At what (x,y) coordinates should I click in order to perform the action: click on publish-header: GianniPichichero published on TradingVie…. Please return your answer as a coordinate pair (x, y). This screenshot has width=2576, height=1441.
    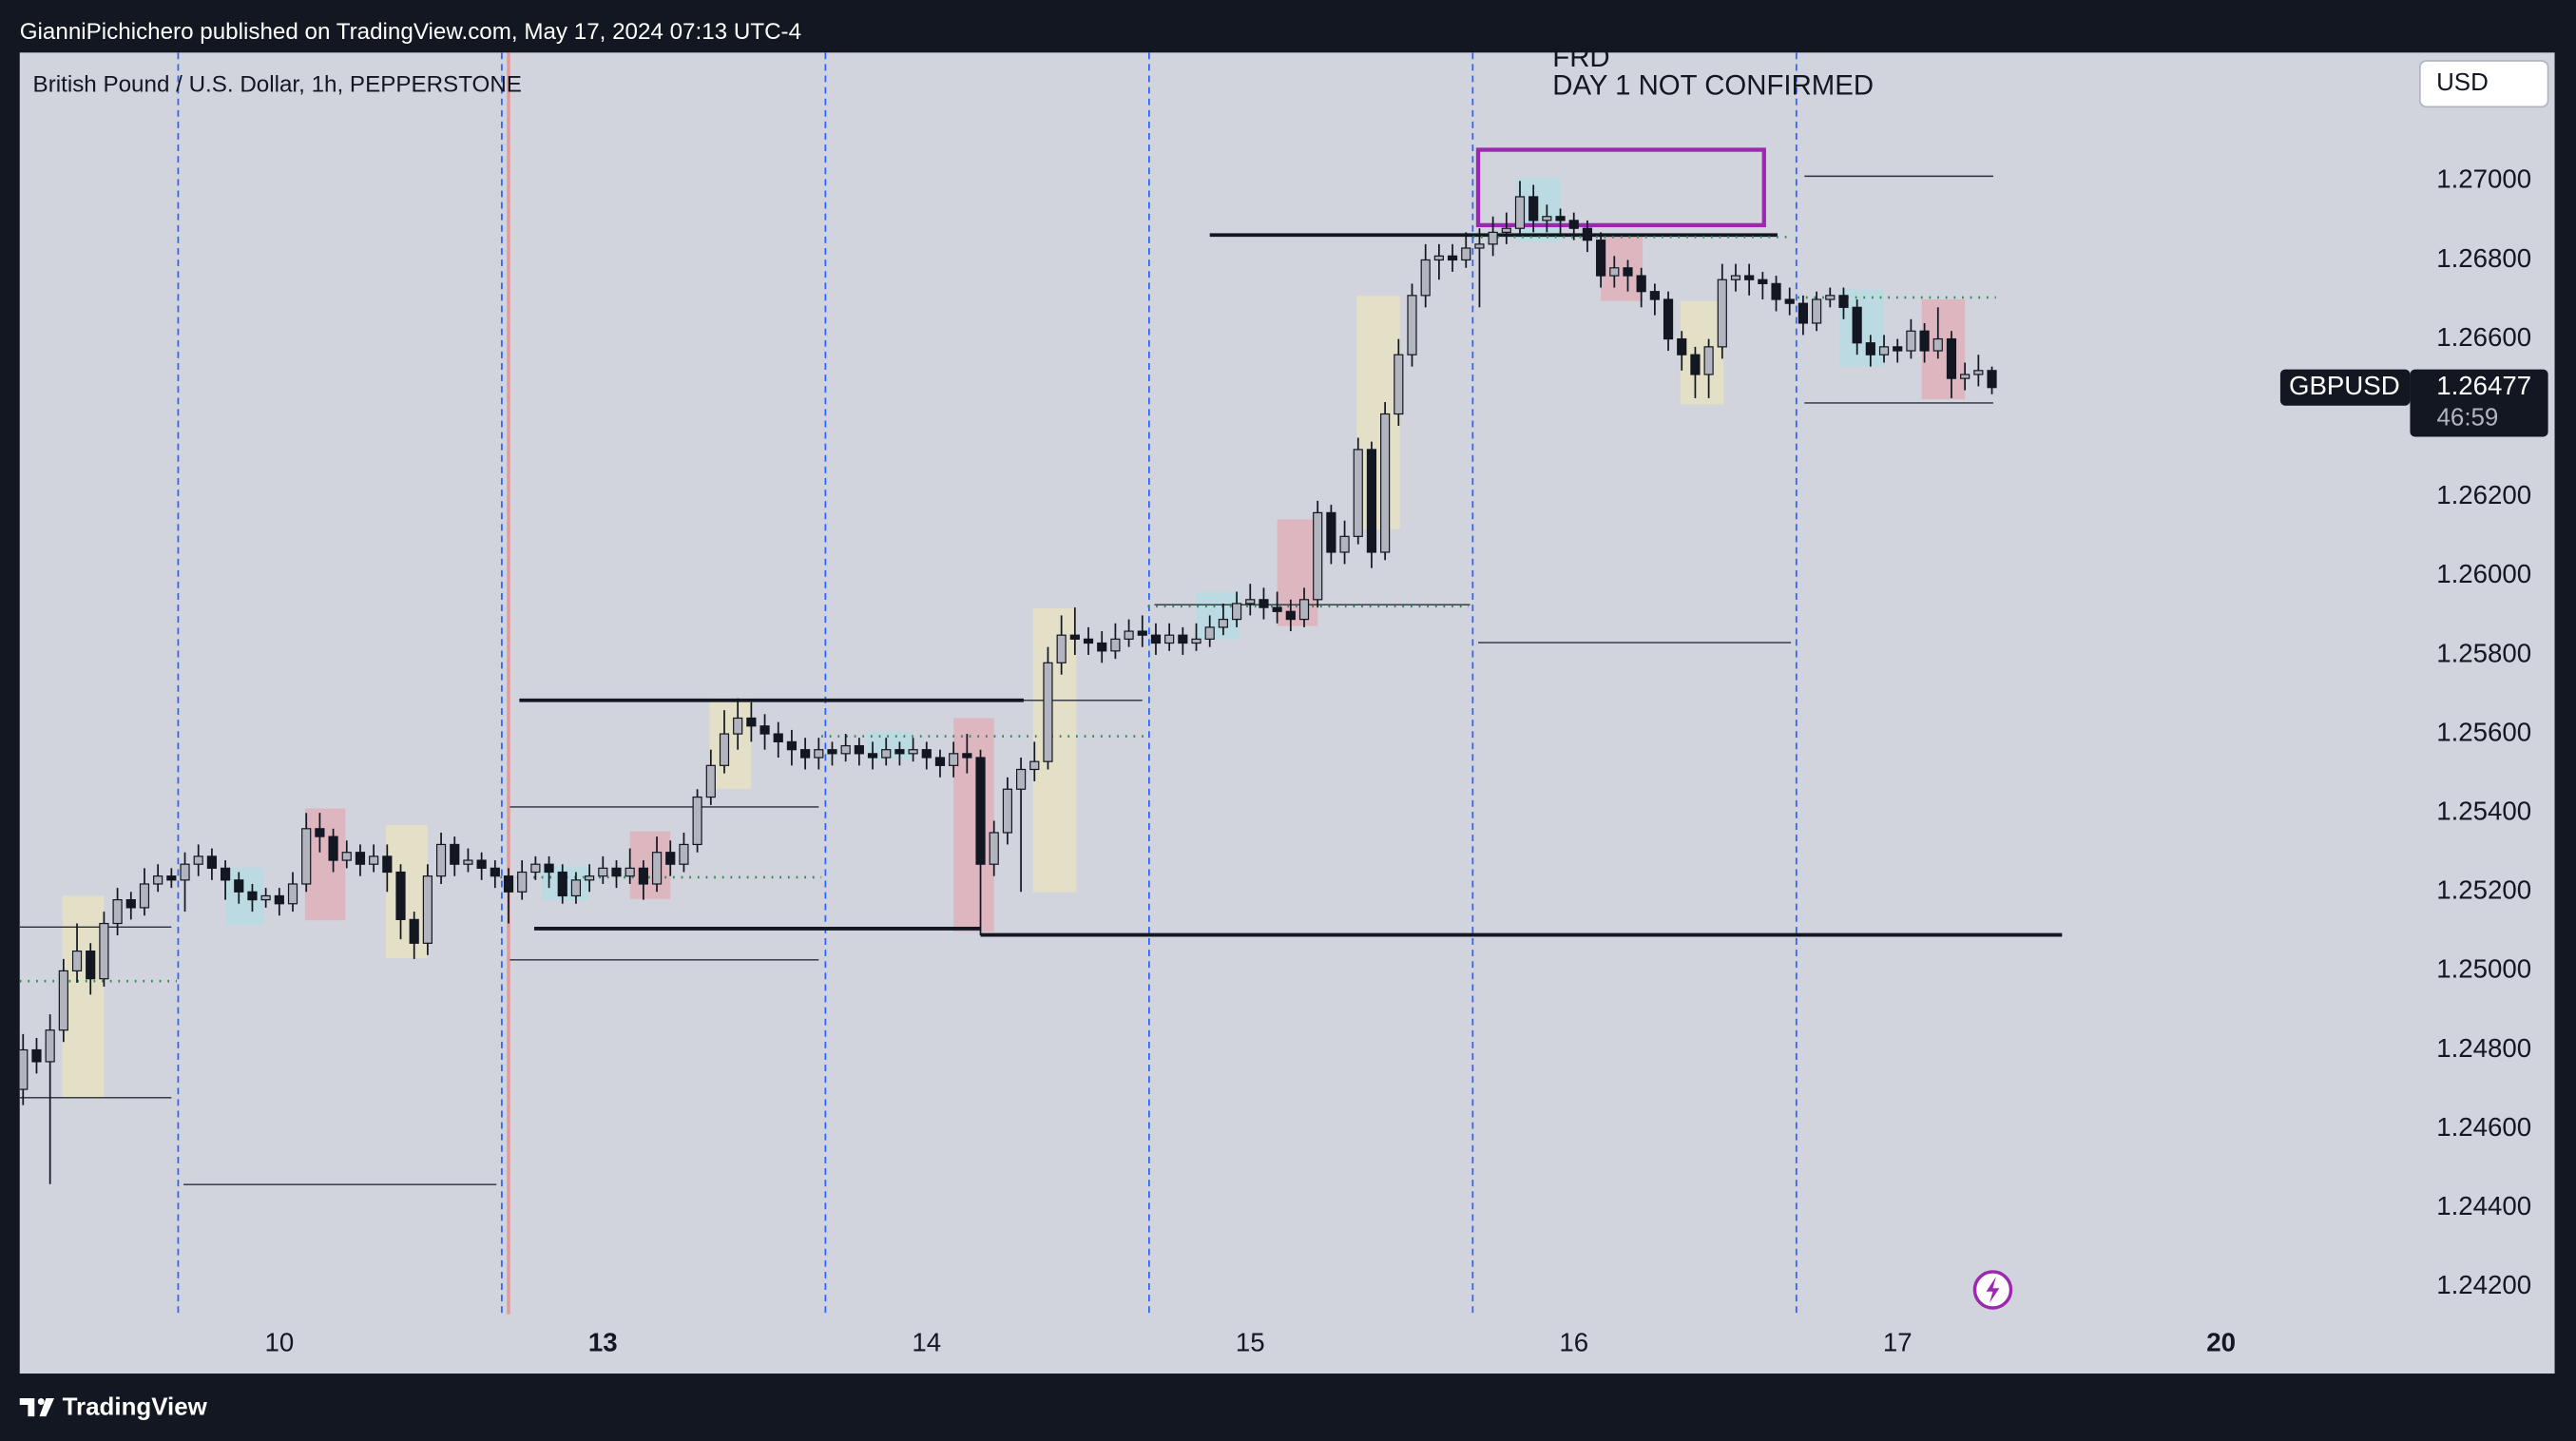
    Looking at the image, I should click on (411, 32).